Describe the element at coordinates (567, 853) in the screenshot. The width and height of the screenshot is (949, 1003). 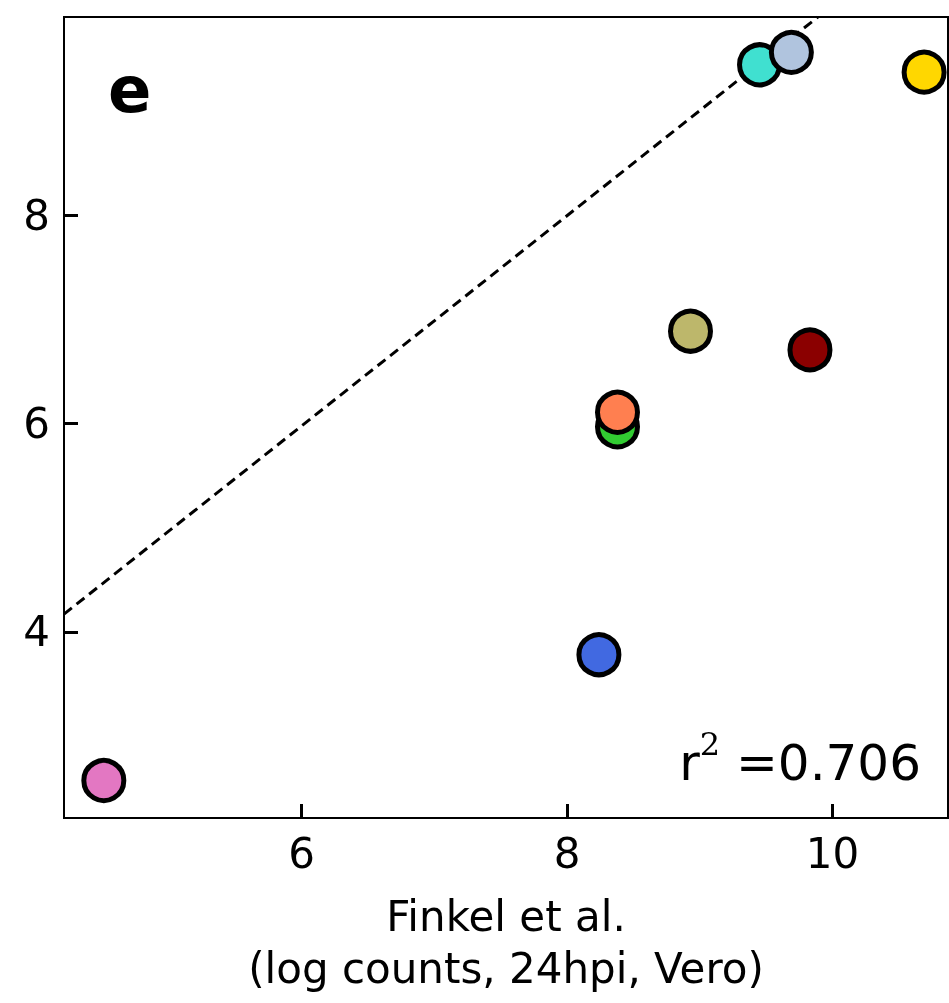
I see `x-tick-label: 8` at that location.